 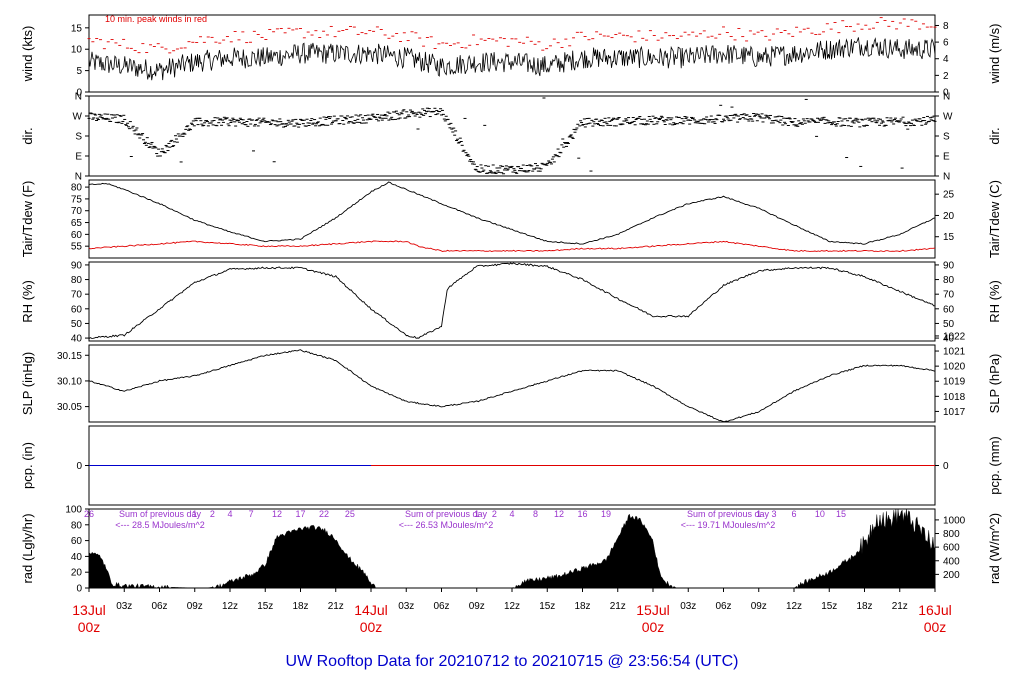 What do you see at coordinates (946, 59) in the screenshot?
I see `wind-right-tick-label: 4` at bounding box center [946, 59].